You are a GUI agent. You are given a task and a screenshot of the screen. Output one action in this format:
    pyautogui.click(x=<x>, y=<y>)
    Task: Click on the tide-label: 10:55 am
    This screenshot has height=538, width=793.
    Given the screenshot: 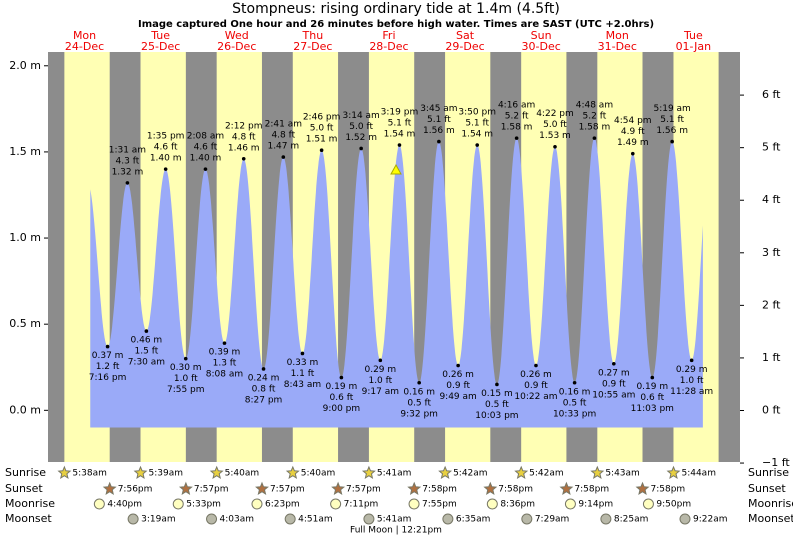 What is the action you would take?
    pyautogui.click(x=613, y=395)
    